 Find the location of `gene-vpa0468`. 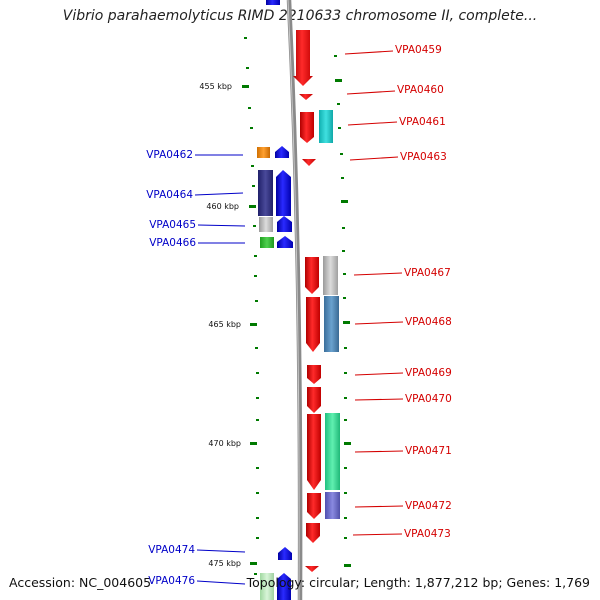

gene-vpa0468 is located at coordinates (313, 324).